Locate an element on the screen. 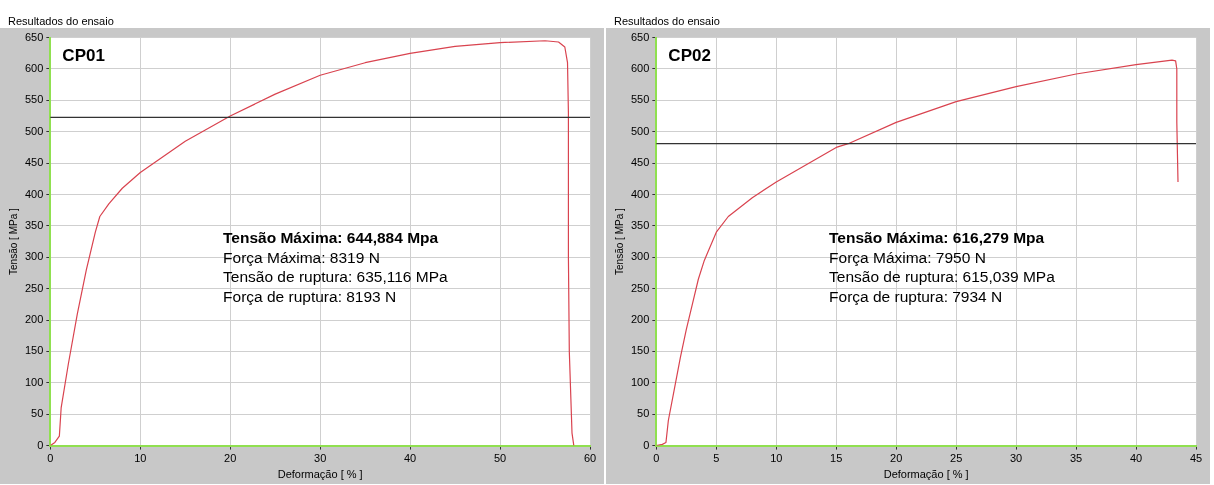 The width and height of the screenshot is (1214, 485). annotation: Tensão de ruptura: 635,116 MPa is located at coordinates (336, 277).